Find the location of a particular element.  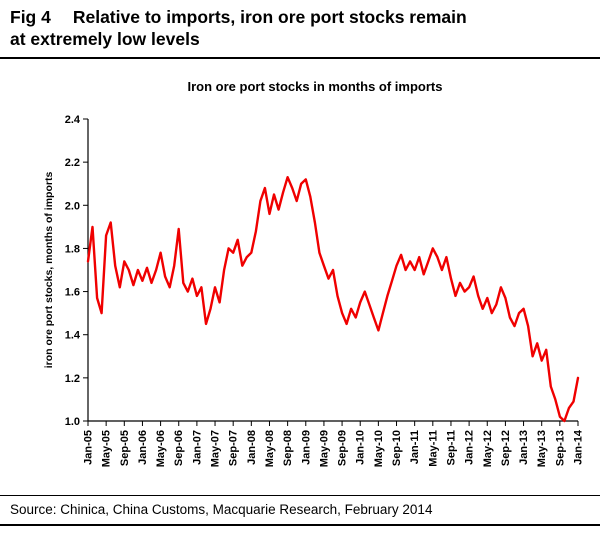

x-tick-label: Sep-09 is located at coordinates (343, 448).